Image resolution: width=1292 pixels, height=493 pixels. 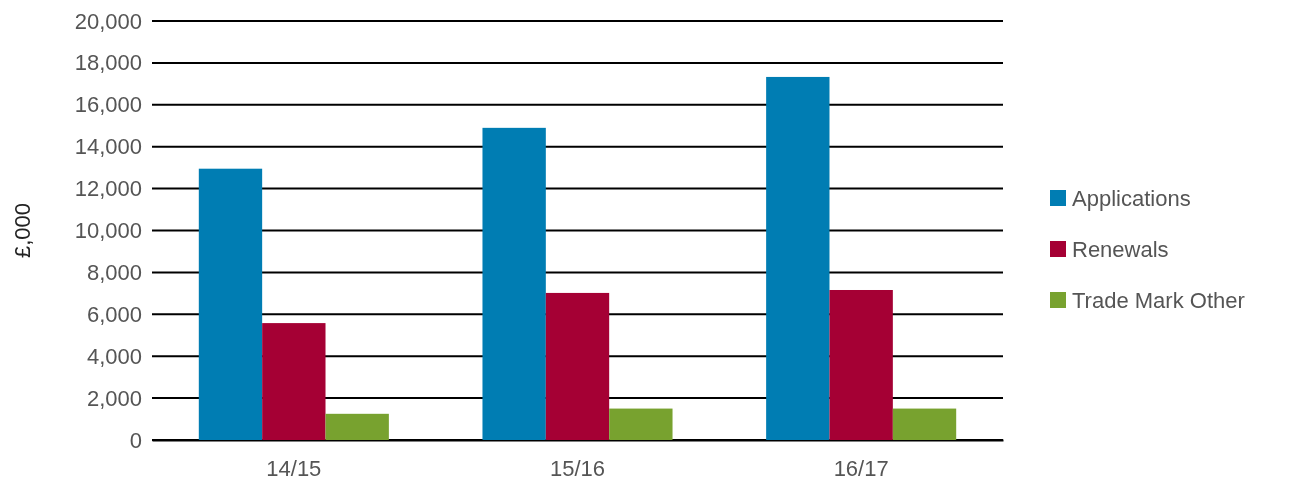 What do you see at coordinates (861, 468) in the screenshot?
I see `x-tick-label: 16/17` at bounding box center [861, 468].